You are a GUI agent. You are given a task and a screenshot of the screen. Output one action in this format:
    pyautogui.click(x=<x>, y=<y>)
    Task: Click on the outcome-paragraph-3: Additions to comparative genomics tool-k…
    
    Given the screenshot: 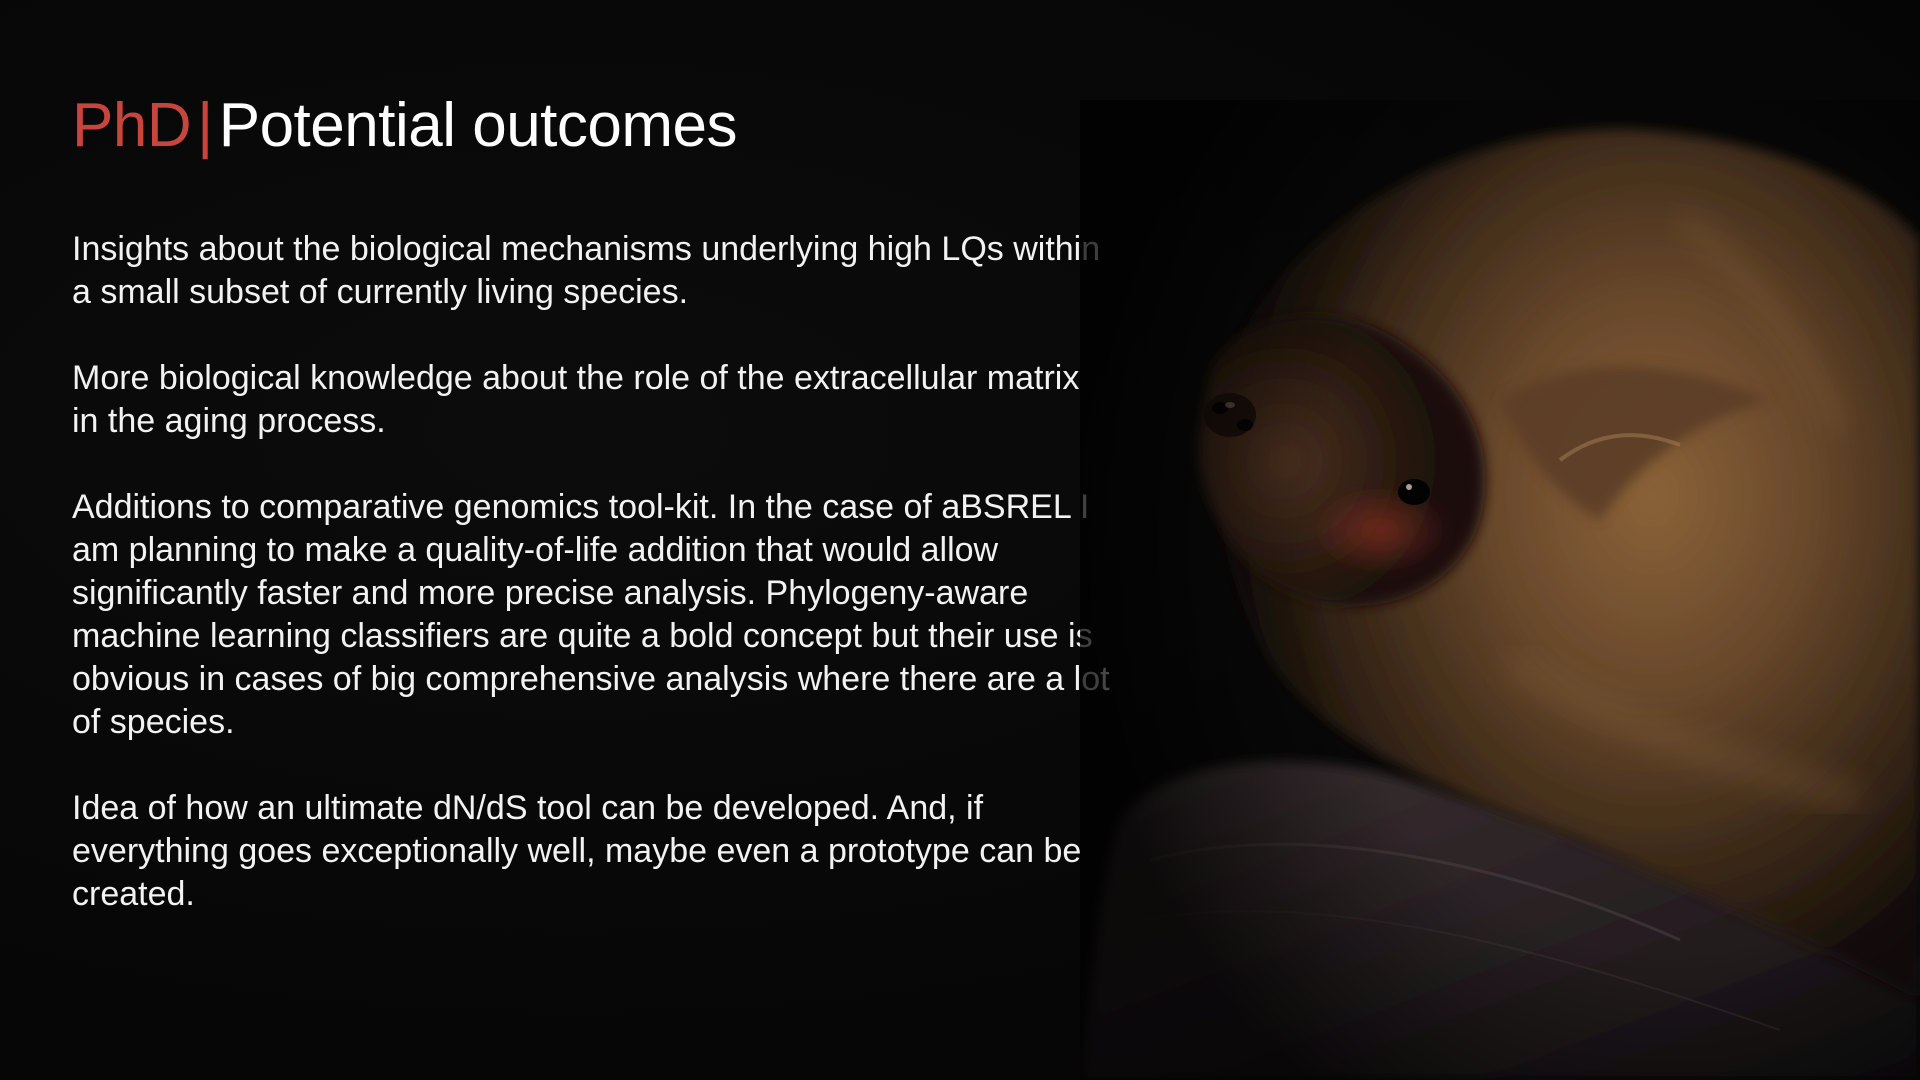 What is the action you would take?
    pyautogui.click(x=591, y=614)
    